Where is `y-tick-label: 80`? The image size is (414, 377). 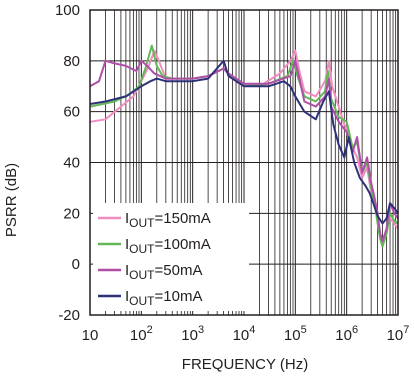 y-tick-label: 80 is located at coordinates (71, 61).